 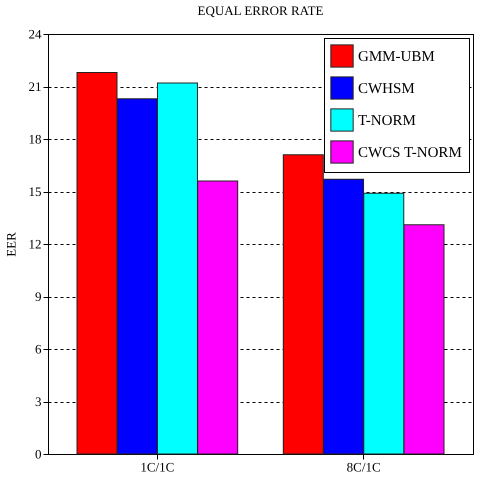 What do you see at coordinates (38, 349) in the screenshot?
I see `y-tick-label: 6` at bounding box center [38, 349].